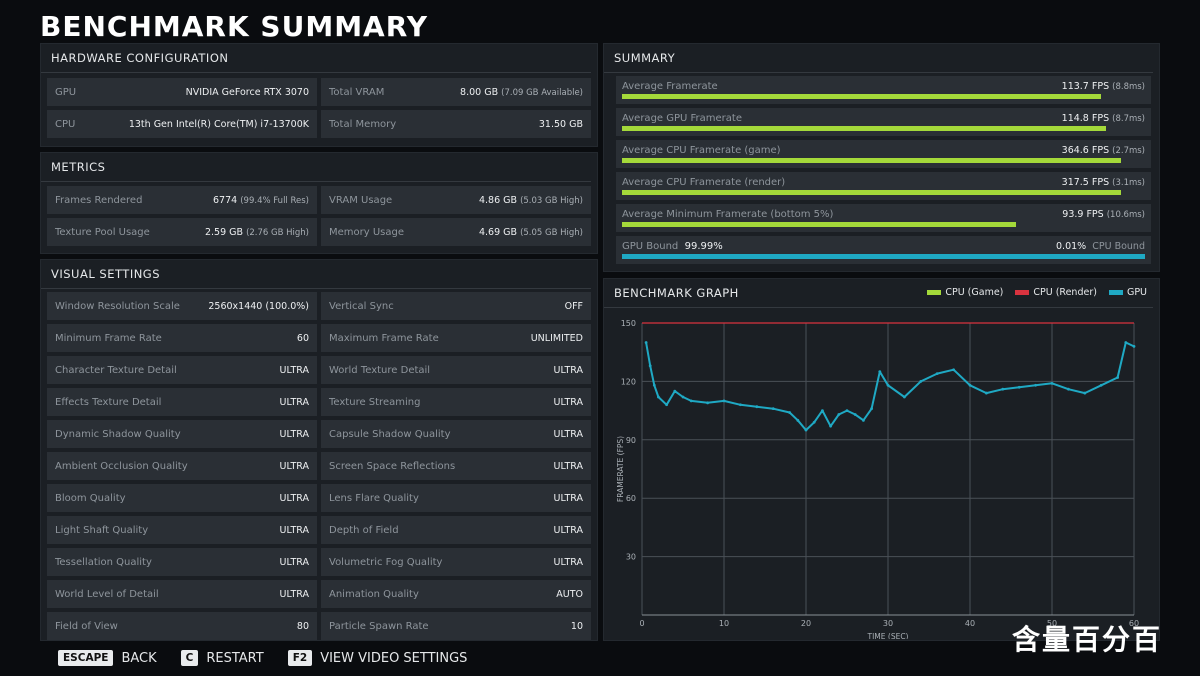 The image size is (1200, 676). Describe the element at coordinates (102, 232) in the screenshot. I see `setting-label: Texture Pool Usage` at that location.